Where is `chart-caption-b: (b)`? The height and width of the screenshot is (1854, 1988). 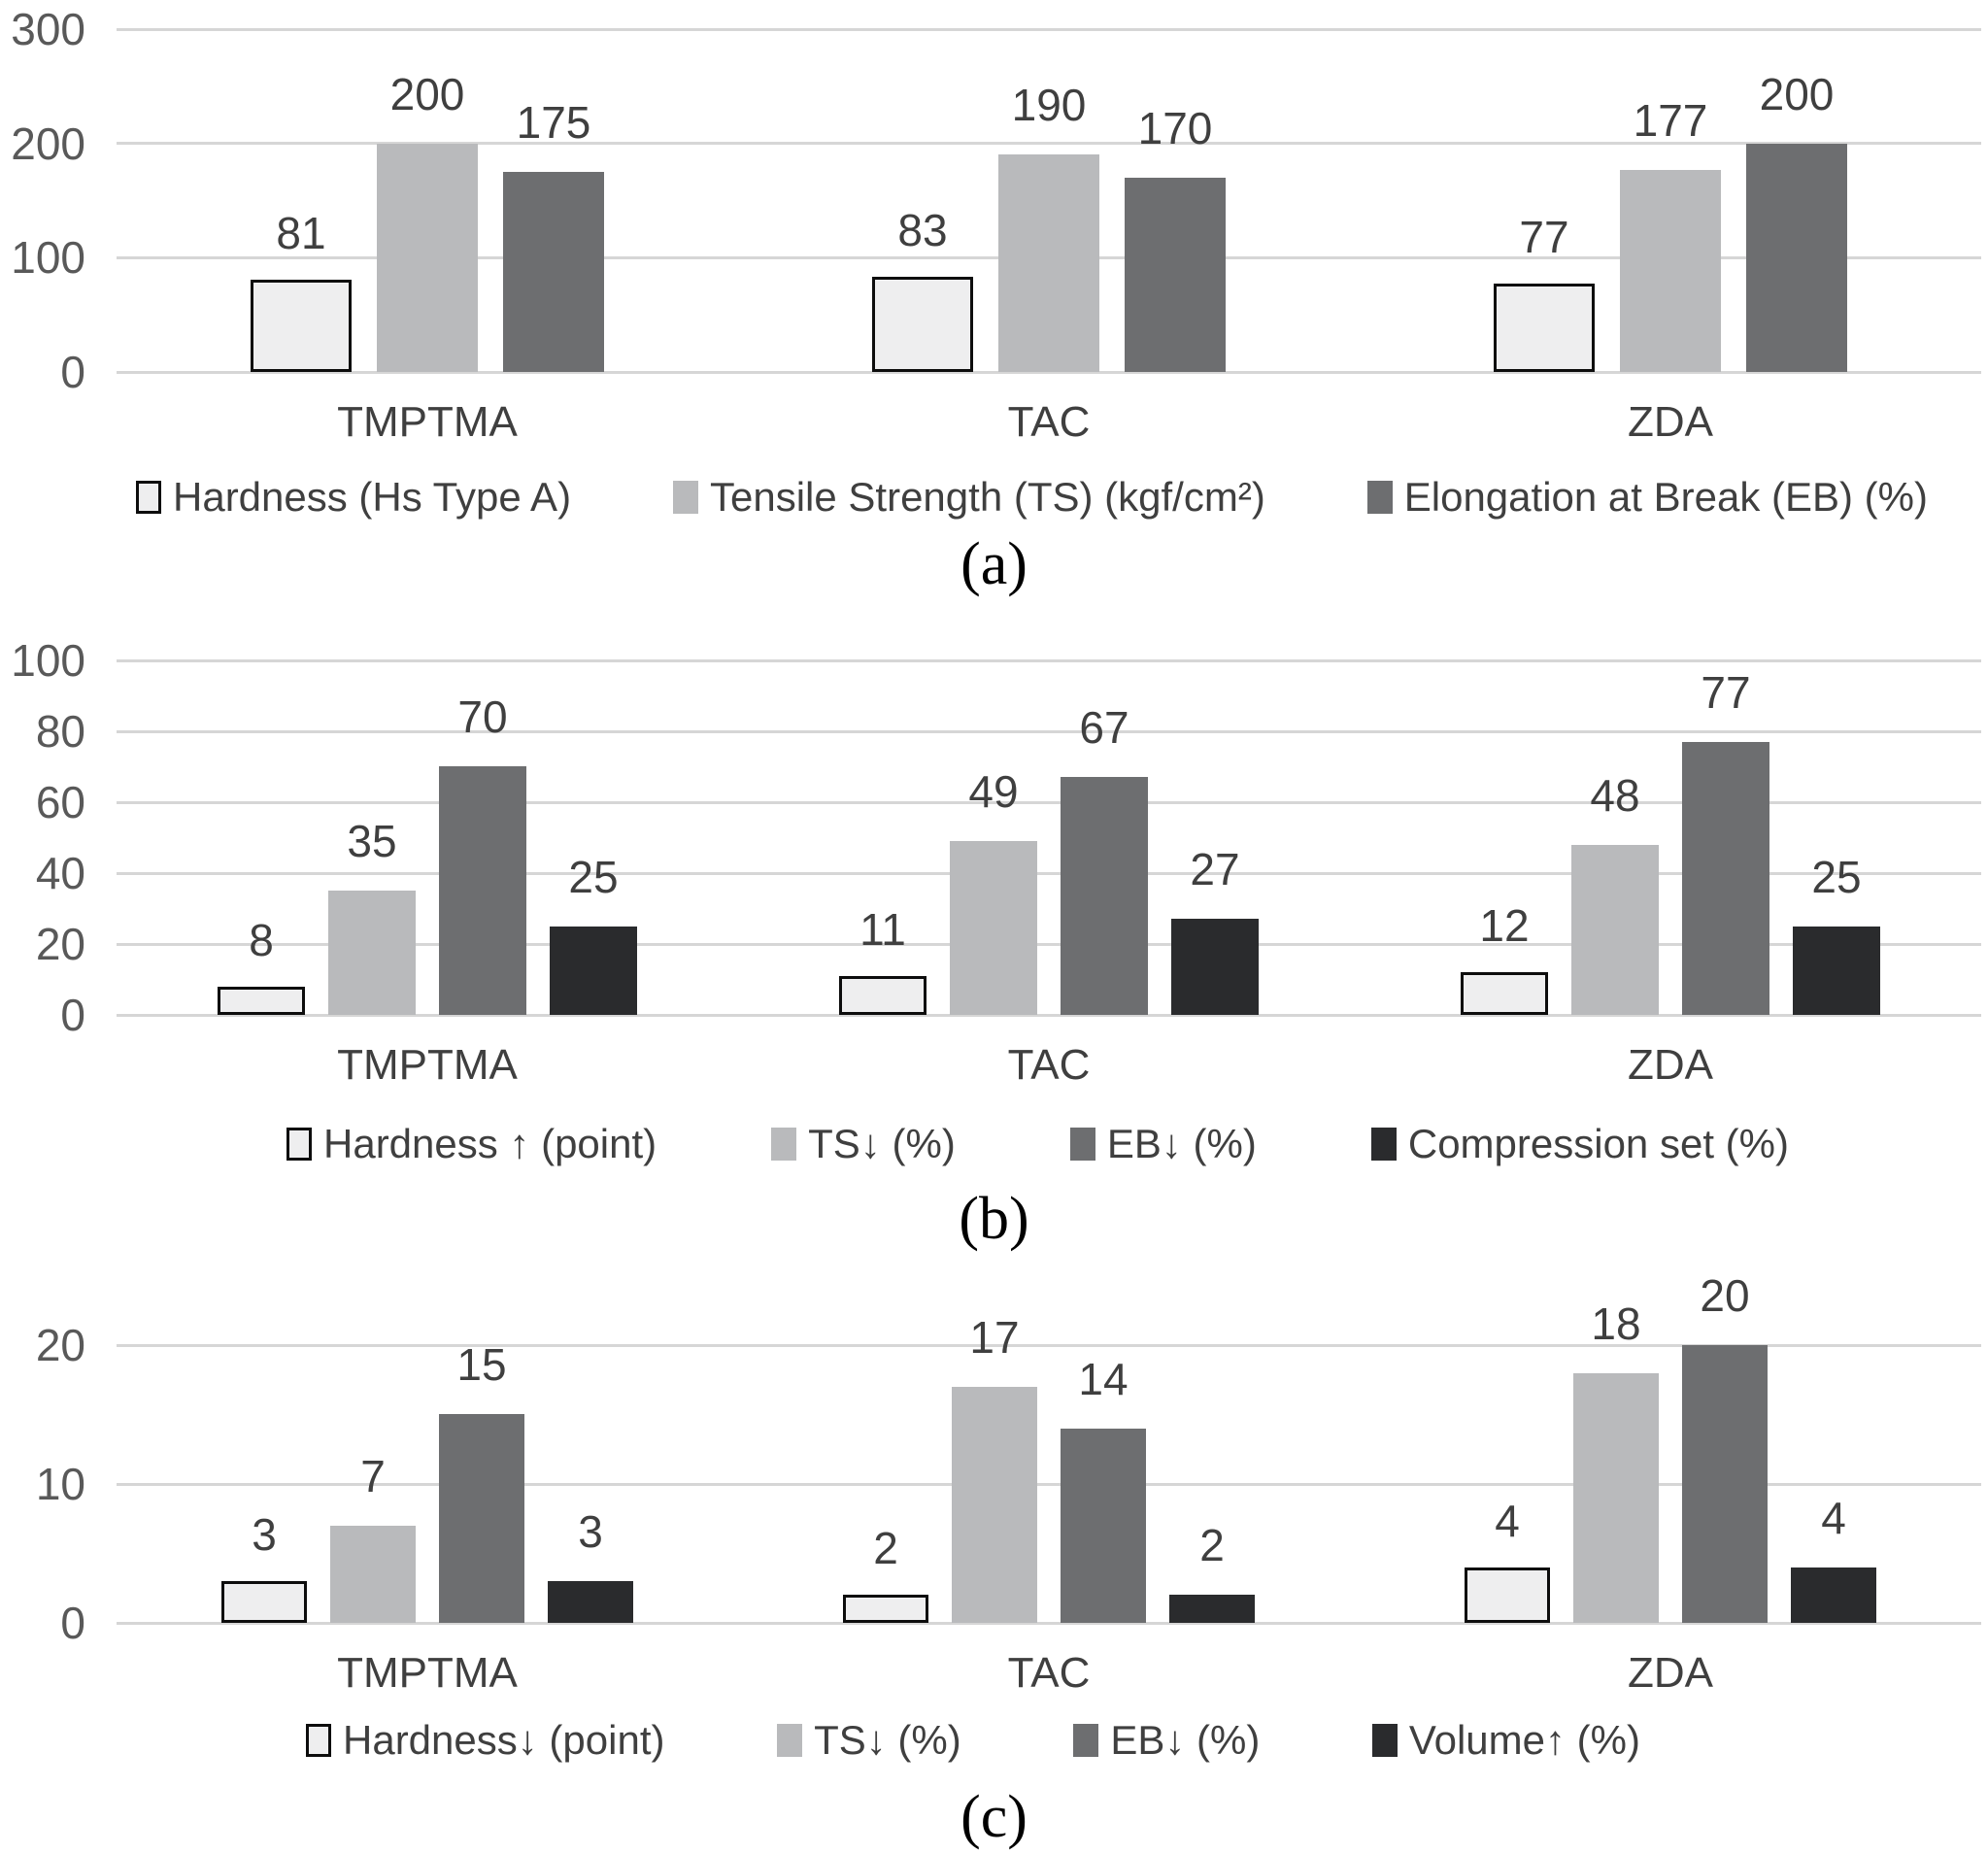 chart-caption-b: (b) is located at coordinates (994, 1219).